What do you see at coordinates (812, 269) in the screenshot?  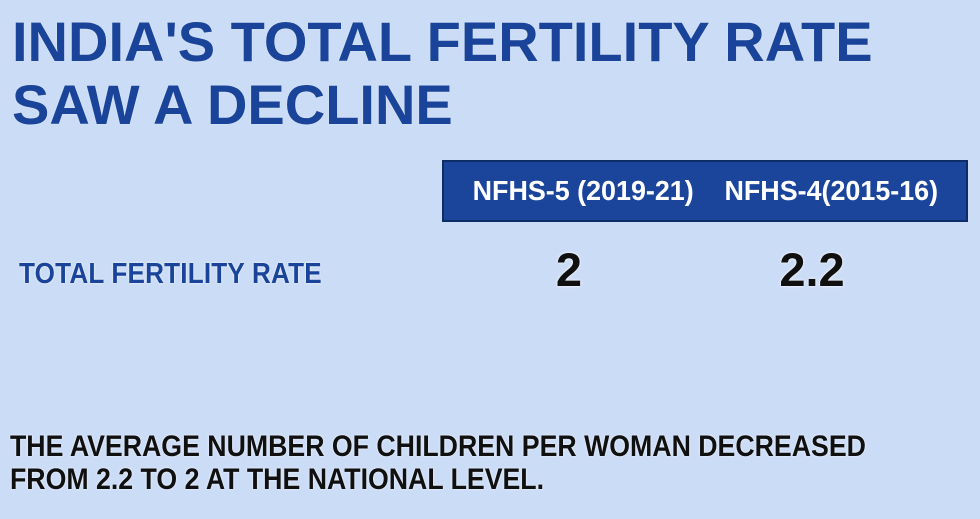 I see `value-nfhs4: 2.2` at bounding box center [812, 269].